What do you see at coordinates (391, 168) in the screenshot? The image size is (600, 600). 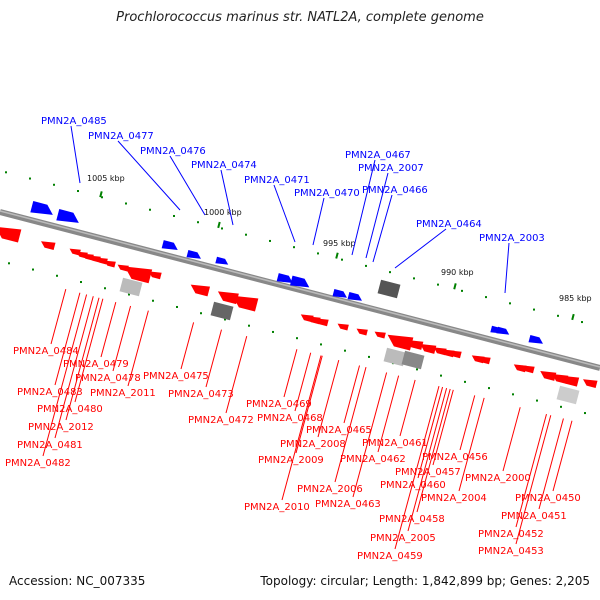 I see `forward-gene-label: PMN2A_2007` at bounding box center [391, 168].